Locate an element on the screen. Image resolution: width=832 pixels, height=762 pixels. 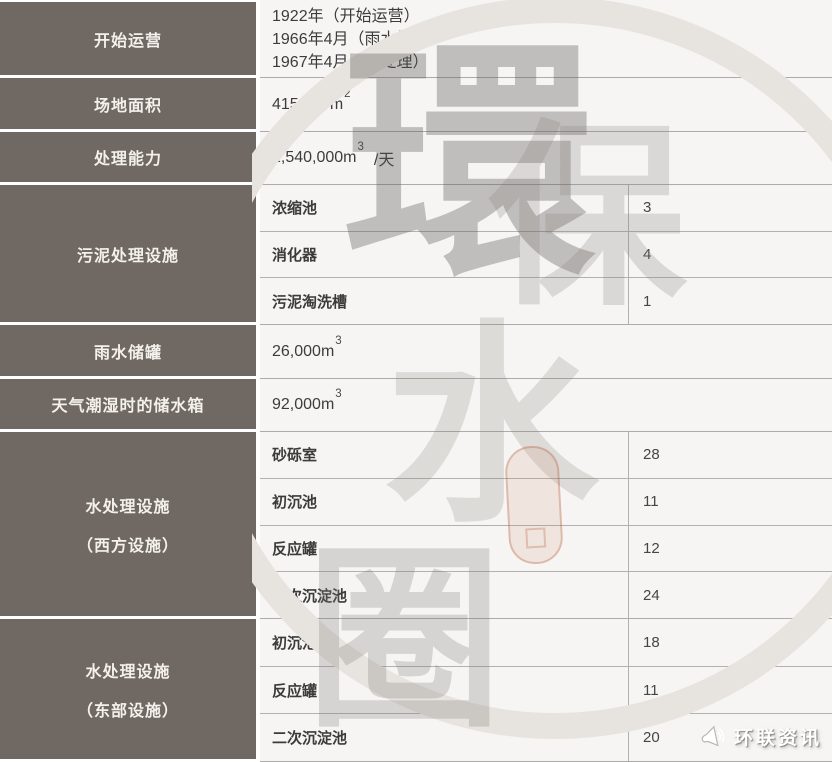
brand-logo: 环联资讯 is located at coordinates (761, 736).